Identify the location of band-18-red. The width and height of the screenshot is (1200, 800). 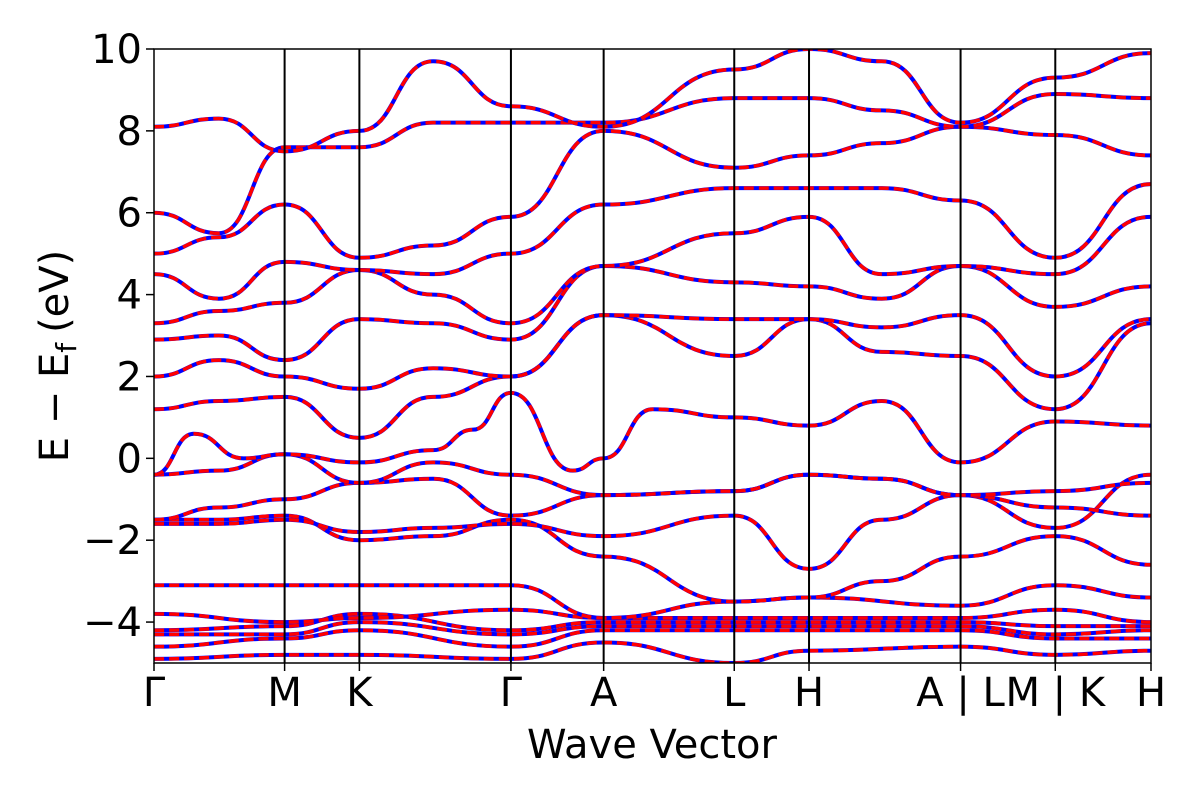
(652, 101).